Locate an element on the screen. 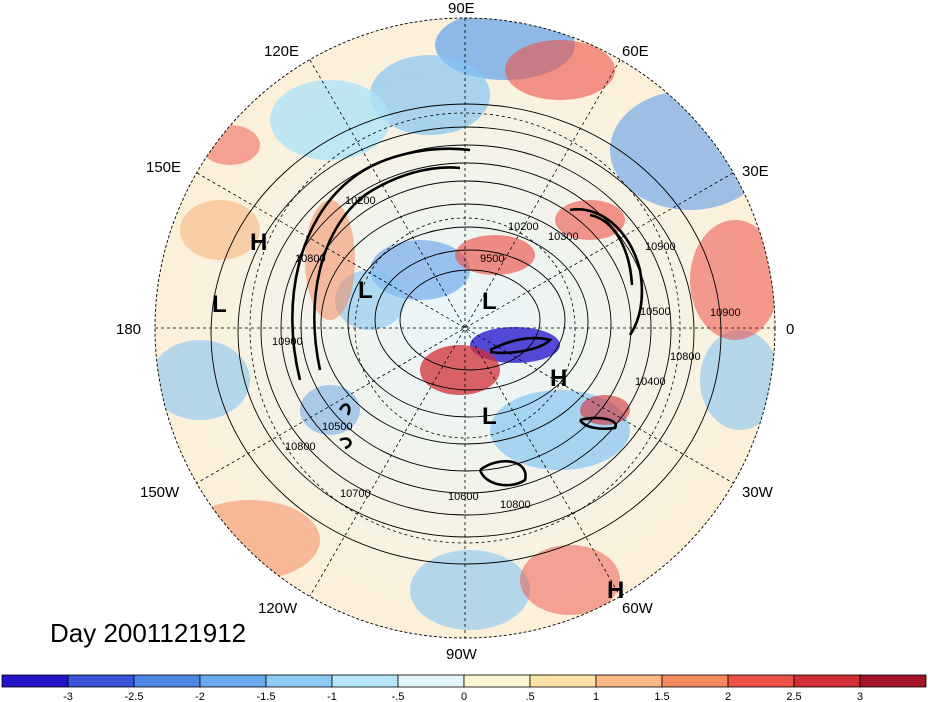 This screenshot has width=928, height=702. lon-label-30w: 30W is located at coordinates (758, 492).